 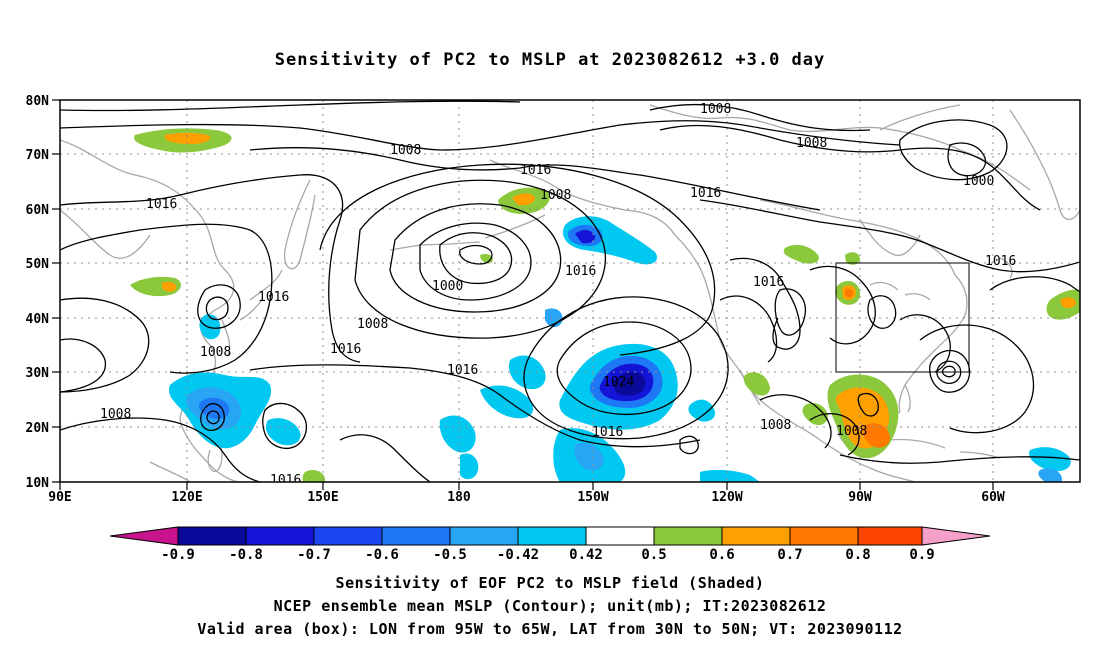 I want to click on lat-label: 70N, so click(x=38, y=155).